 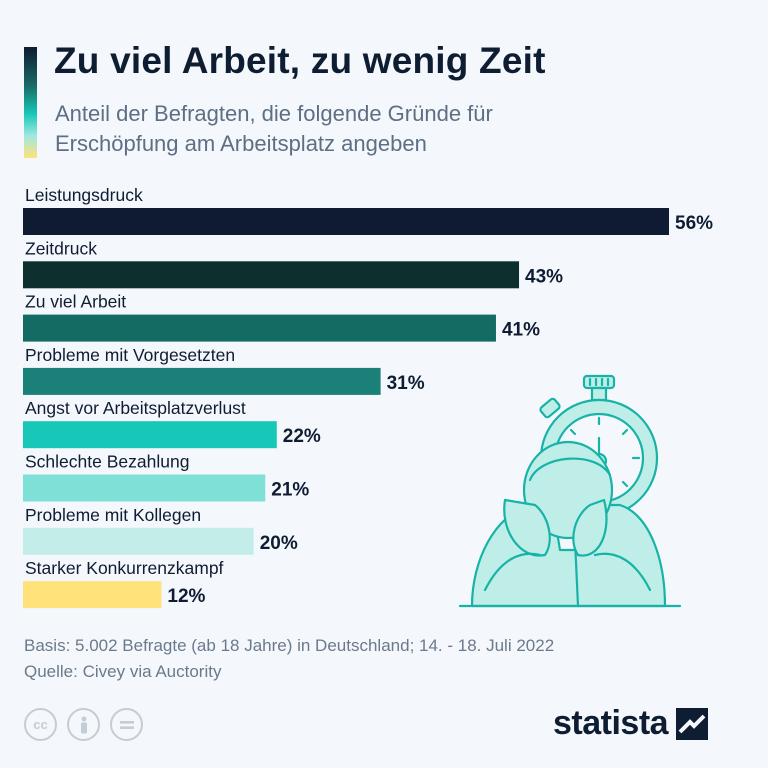 I want to click on statista-logo: statista, so click(x=631, y=723).